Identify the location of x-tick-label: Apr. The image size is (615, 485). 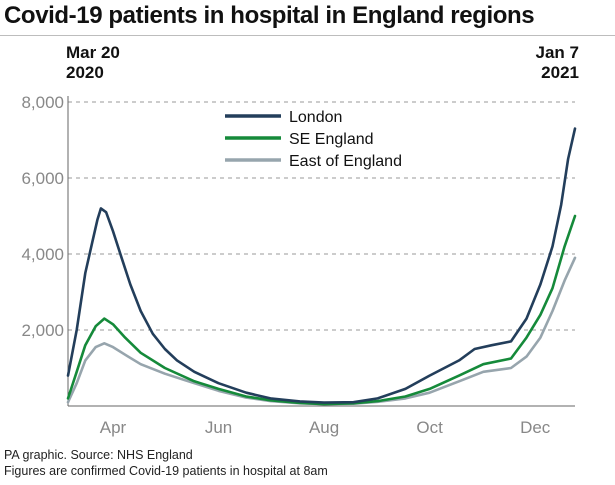
(113, 427).